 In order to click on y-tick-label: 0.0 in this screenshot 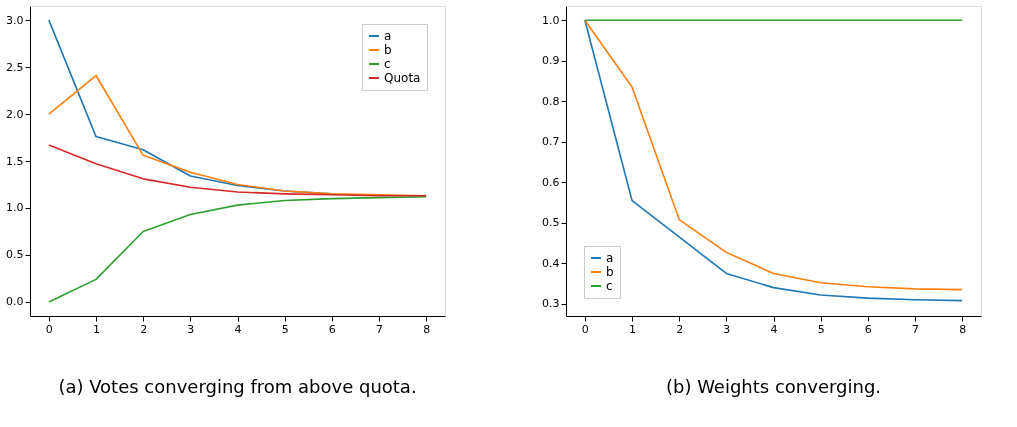, I will do `click(15, 302)`.